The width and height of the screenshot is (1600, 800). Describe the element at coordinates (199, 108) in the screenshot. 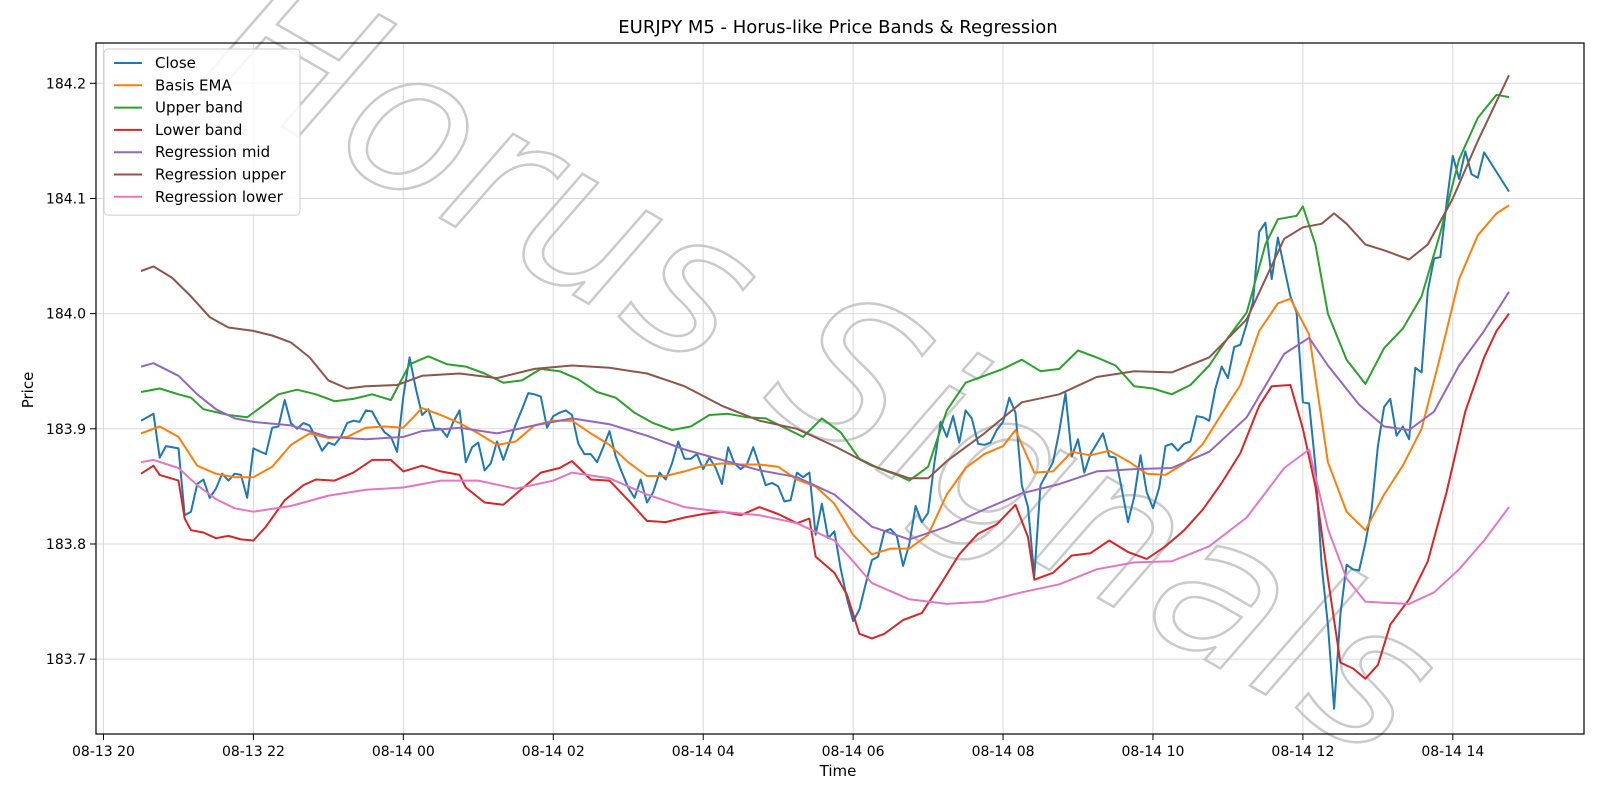

I see `legend-label-upper-band: Upper band` at that location.